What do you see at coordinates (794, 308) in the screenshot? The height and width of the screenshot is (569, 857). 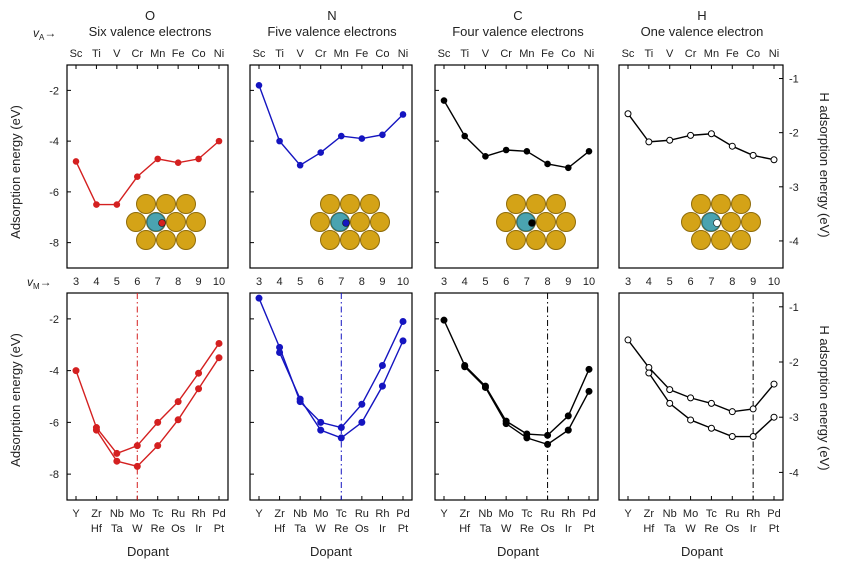 I see `y-tick-label: -1` at bounding box center [794, 308].